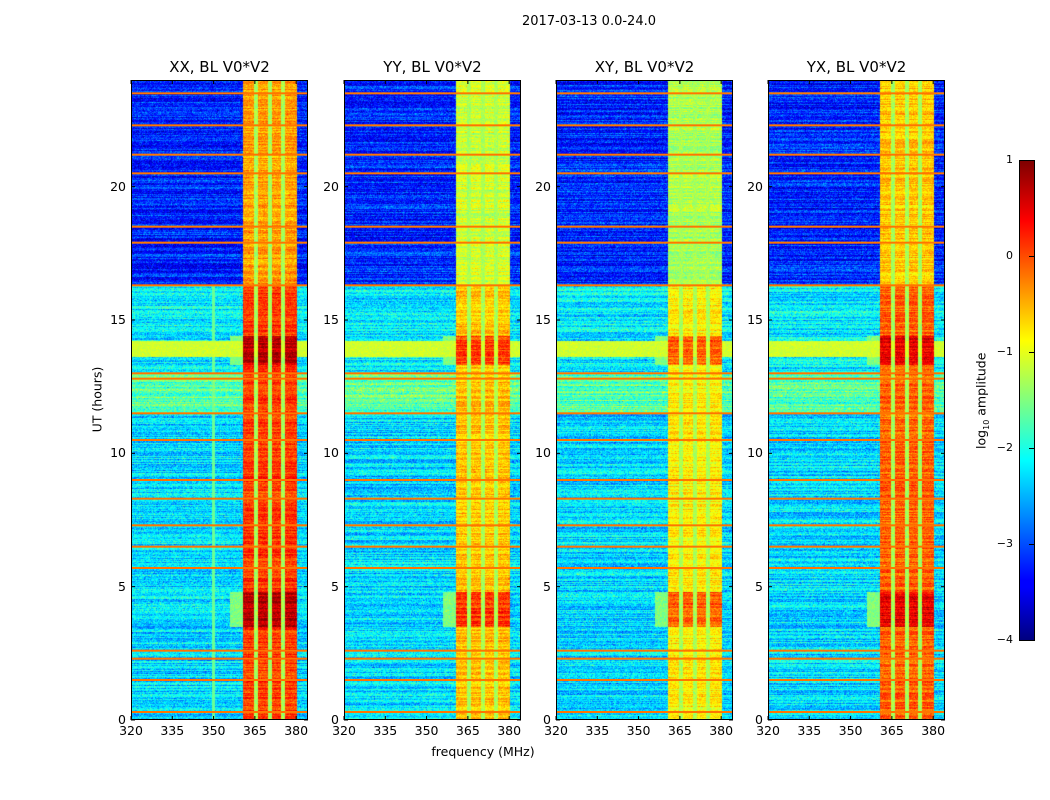  What do you see at coordinates (296, 730) in the screenshot?
I see `x-tick-label: 380` at bounding box center [296, 730].